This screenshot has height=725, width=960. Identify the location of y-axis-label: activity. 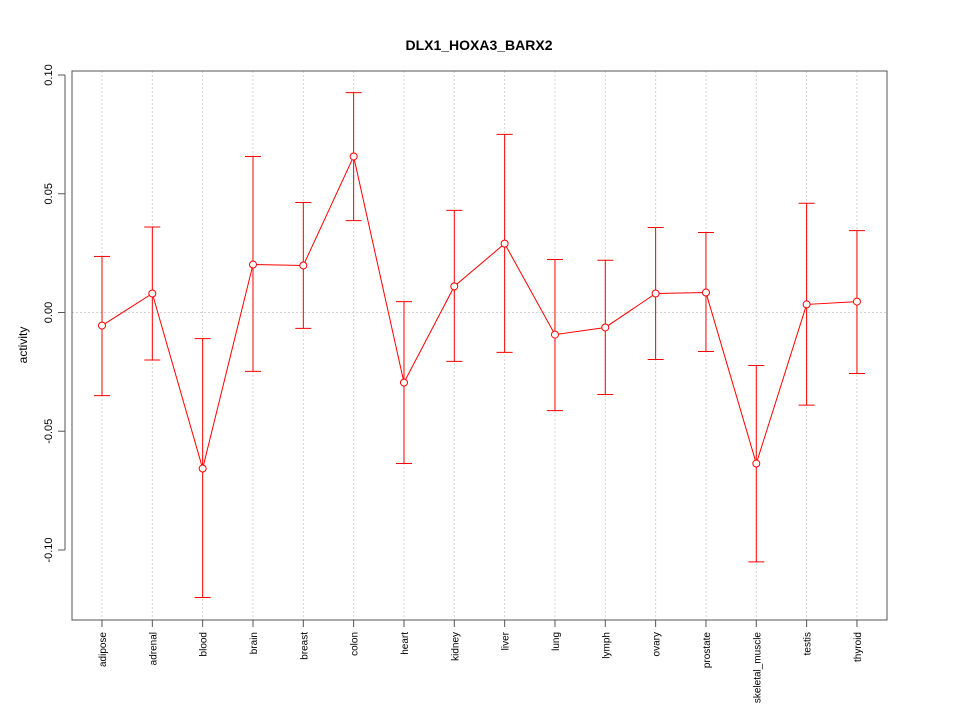
(23, 345).